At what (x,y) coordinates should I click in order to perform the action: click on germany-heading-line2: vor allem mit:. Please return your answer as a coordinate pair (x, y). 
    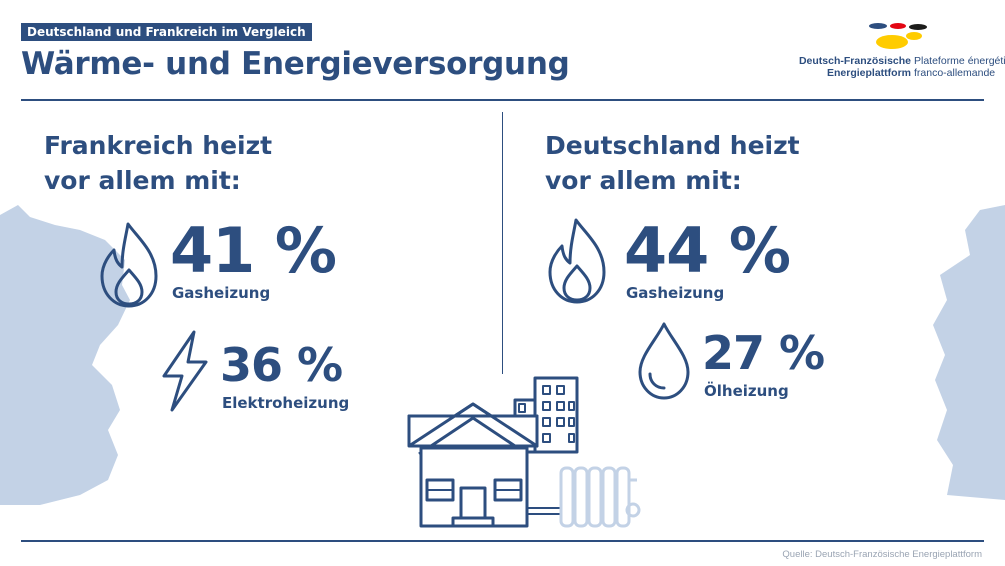
    Looking at the image, I should click on (643, 180).